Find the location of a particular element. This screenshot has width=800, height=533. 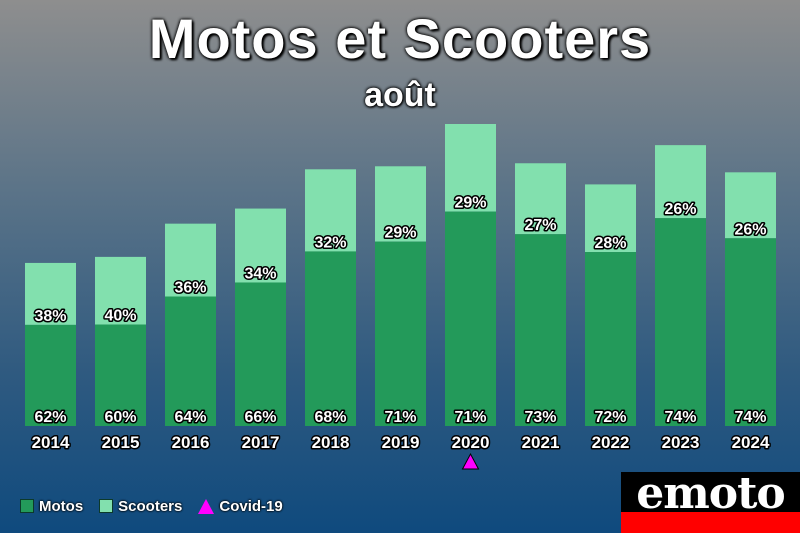

label-scooters-2023: 26% is located at coordinates (680, 209).